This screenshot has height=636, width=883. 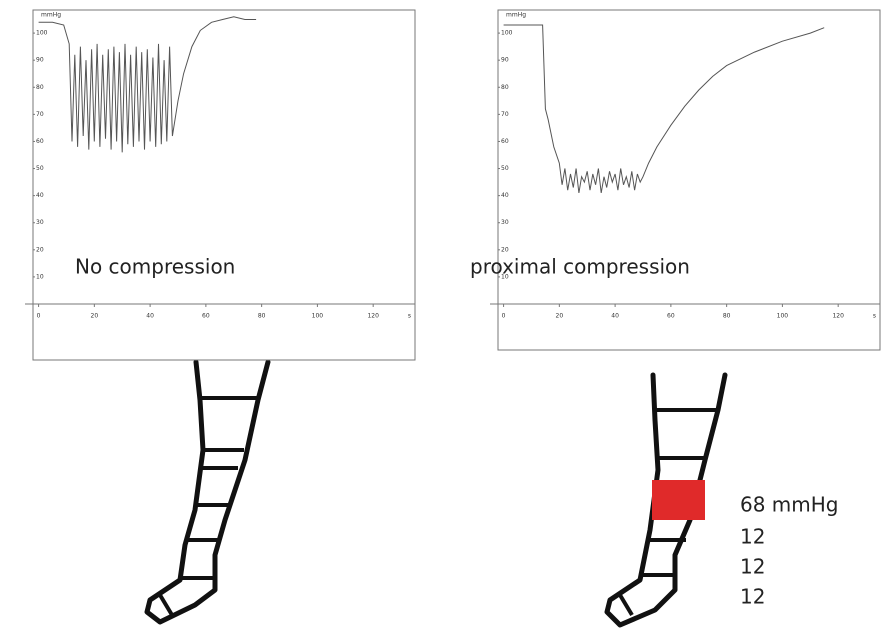 What do you see at coordinates (155, 267) in the screenshot?
I see `annotation: No compression` at bounding box center [155, 267].